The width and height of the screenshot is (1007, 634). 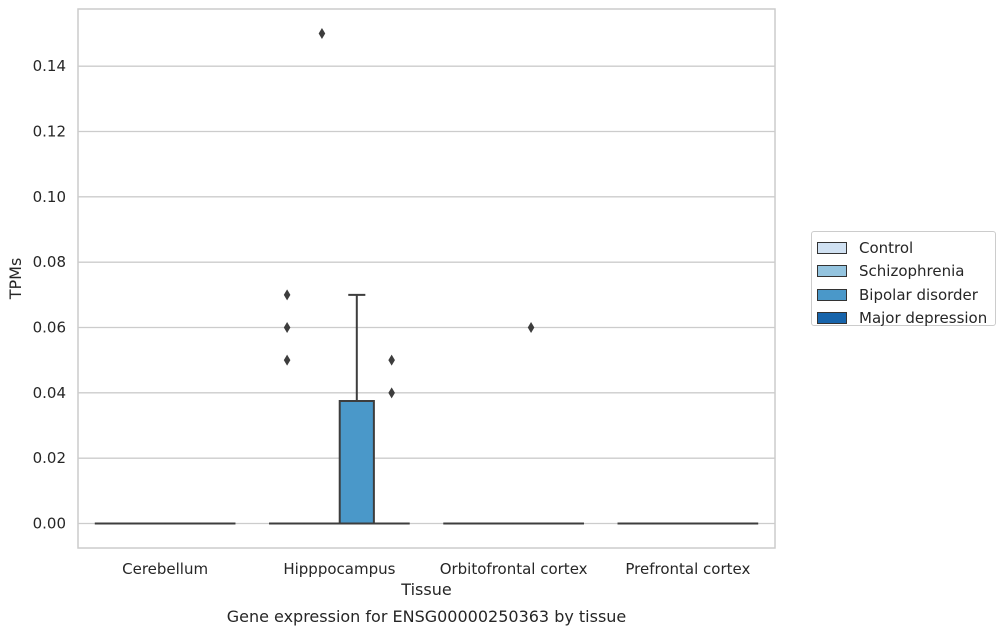 I want to click on x-tick-label: Hipppocampus, so click(x=339, y=569).